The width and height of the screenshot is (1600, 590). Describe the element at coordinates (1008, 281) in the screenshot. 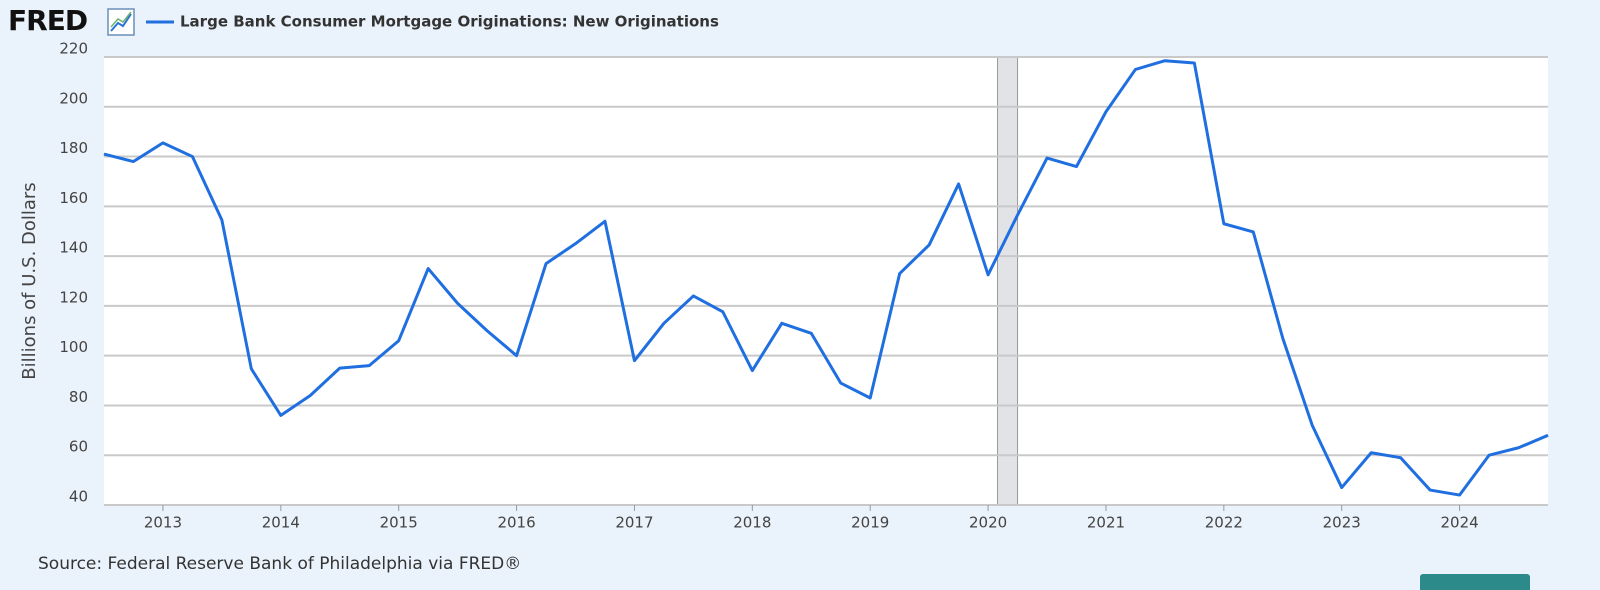

I see `recession-band` at that location.